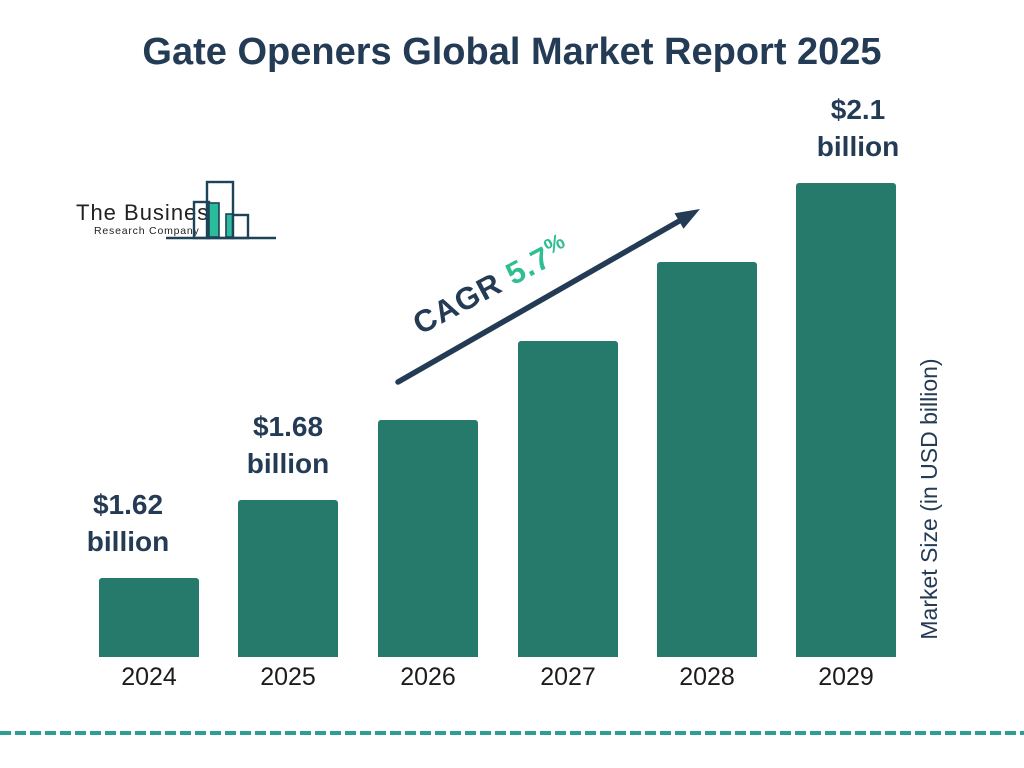 The height and width of the screenshot is (768, 1024). What do you see at coordinates (547, 297) in the screenshot?
I see `growth-arrow-icon` at bounding box center [547, 297].